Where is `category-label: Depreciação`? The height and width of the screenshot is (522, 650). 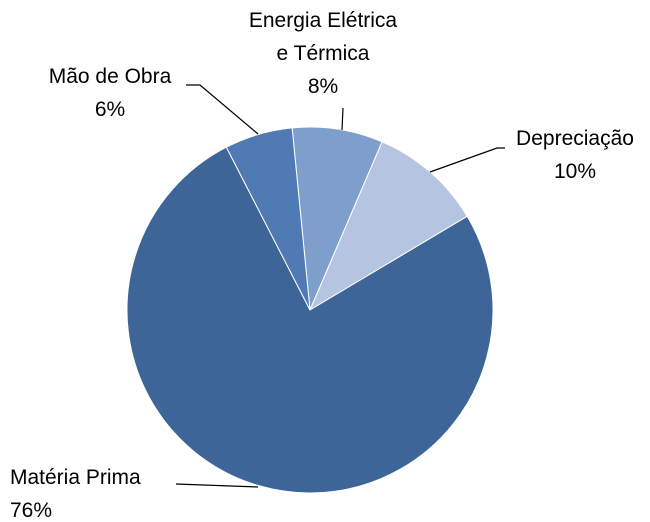 category-label: Depreciação is located at coordinates (575, 138).